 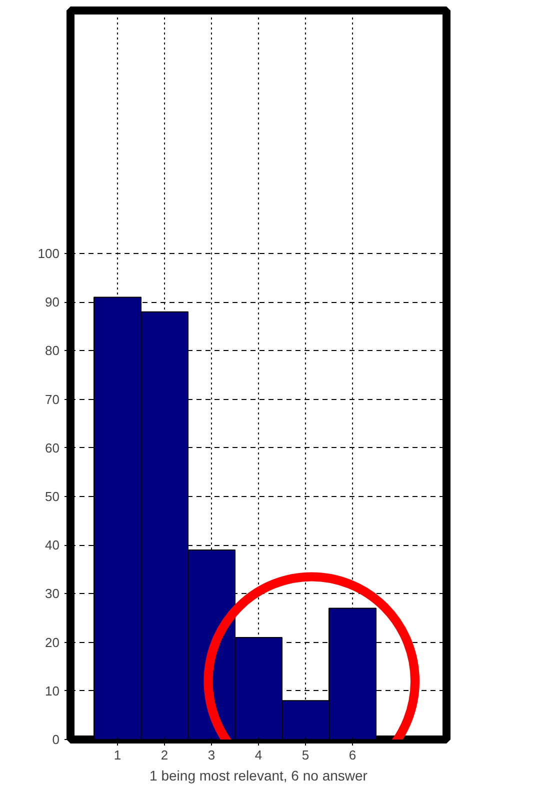 What do you see at coordinates (52, 496) in the screenshot?
I see `y-tick-label: 50` at bounding box center [52, 496].